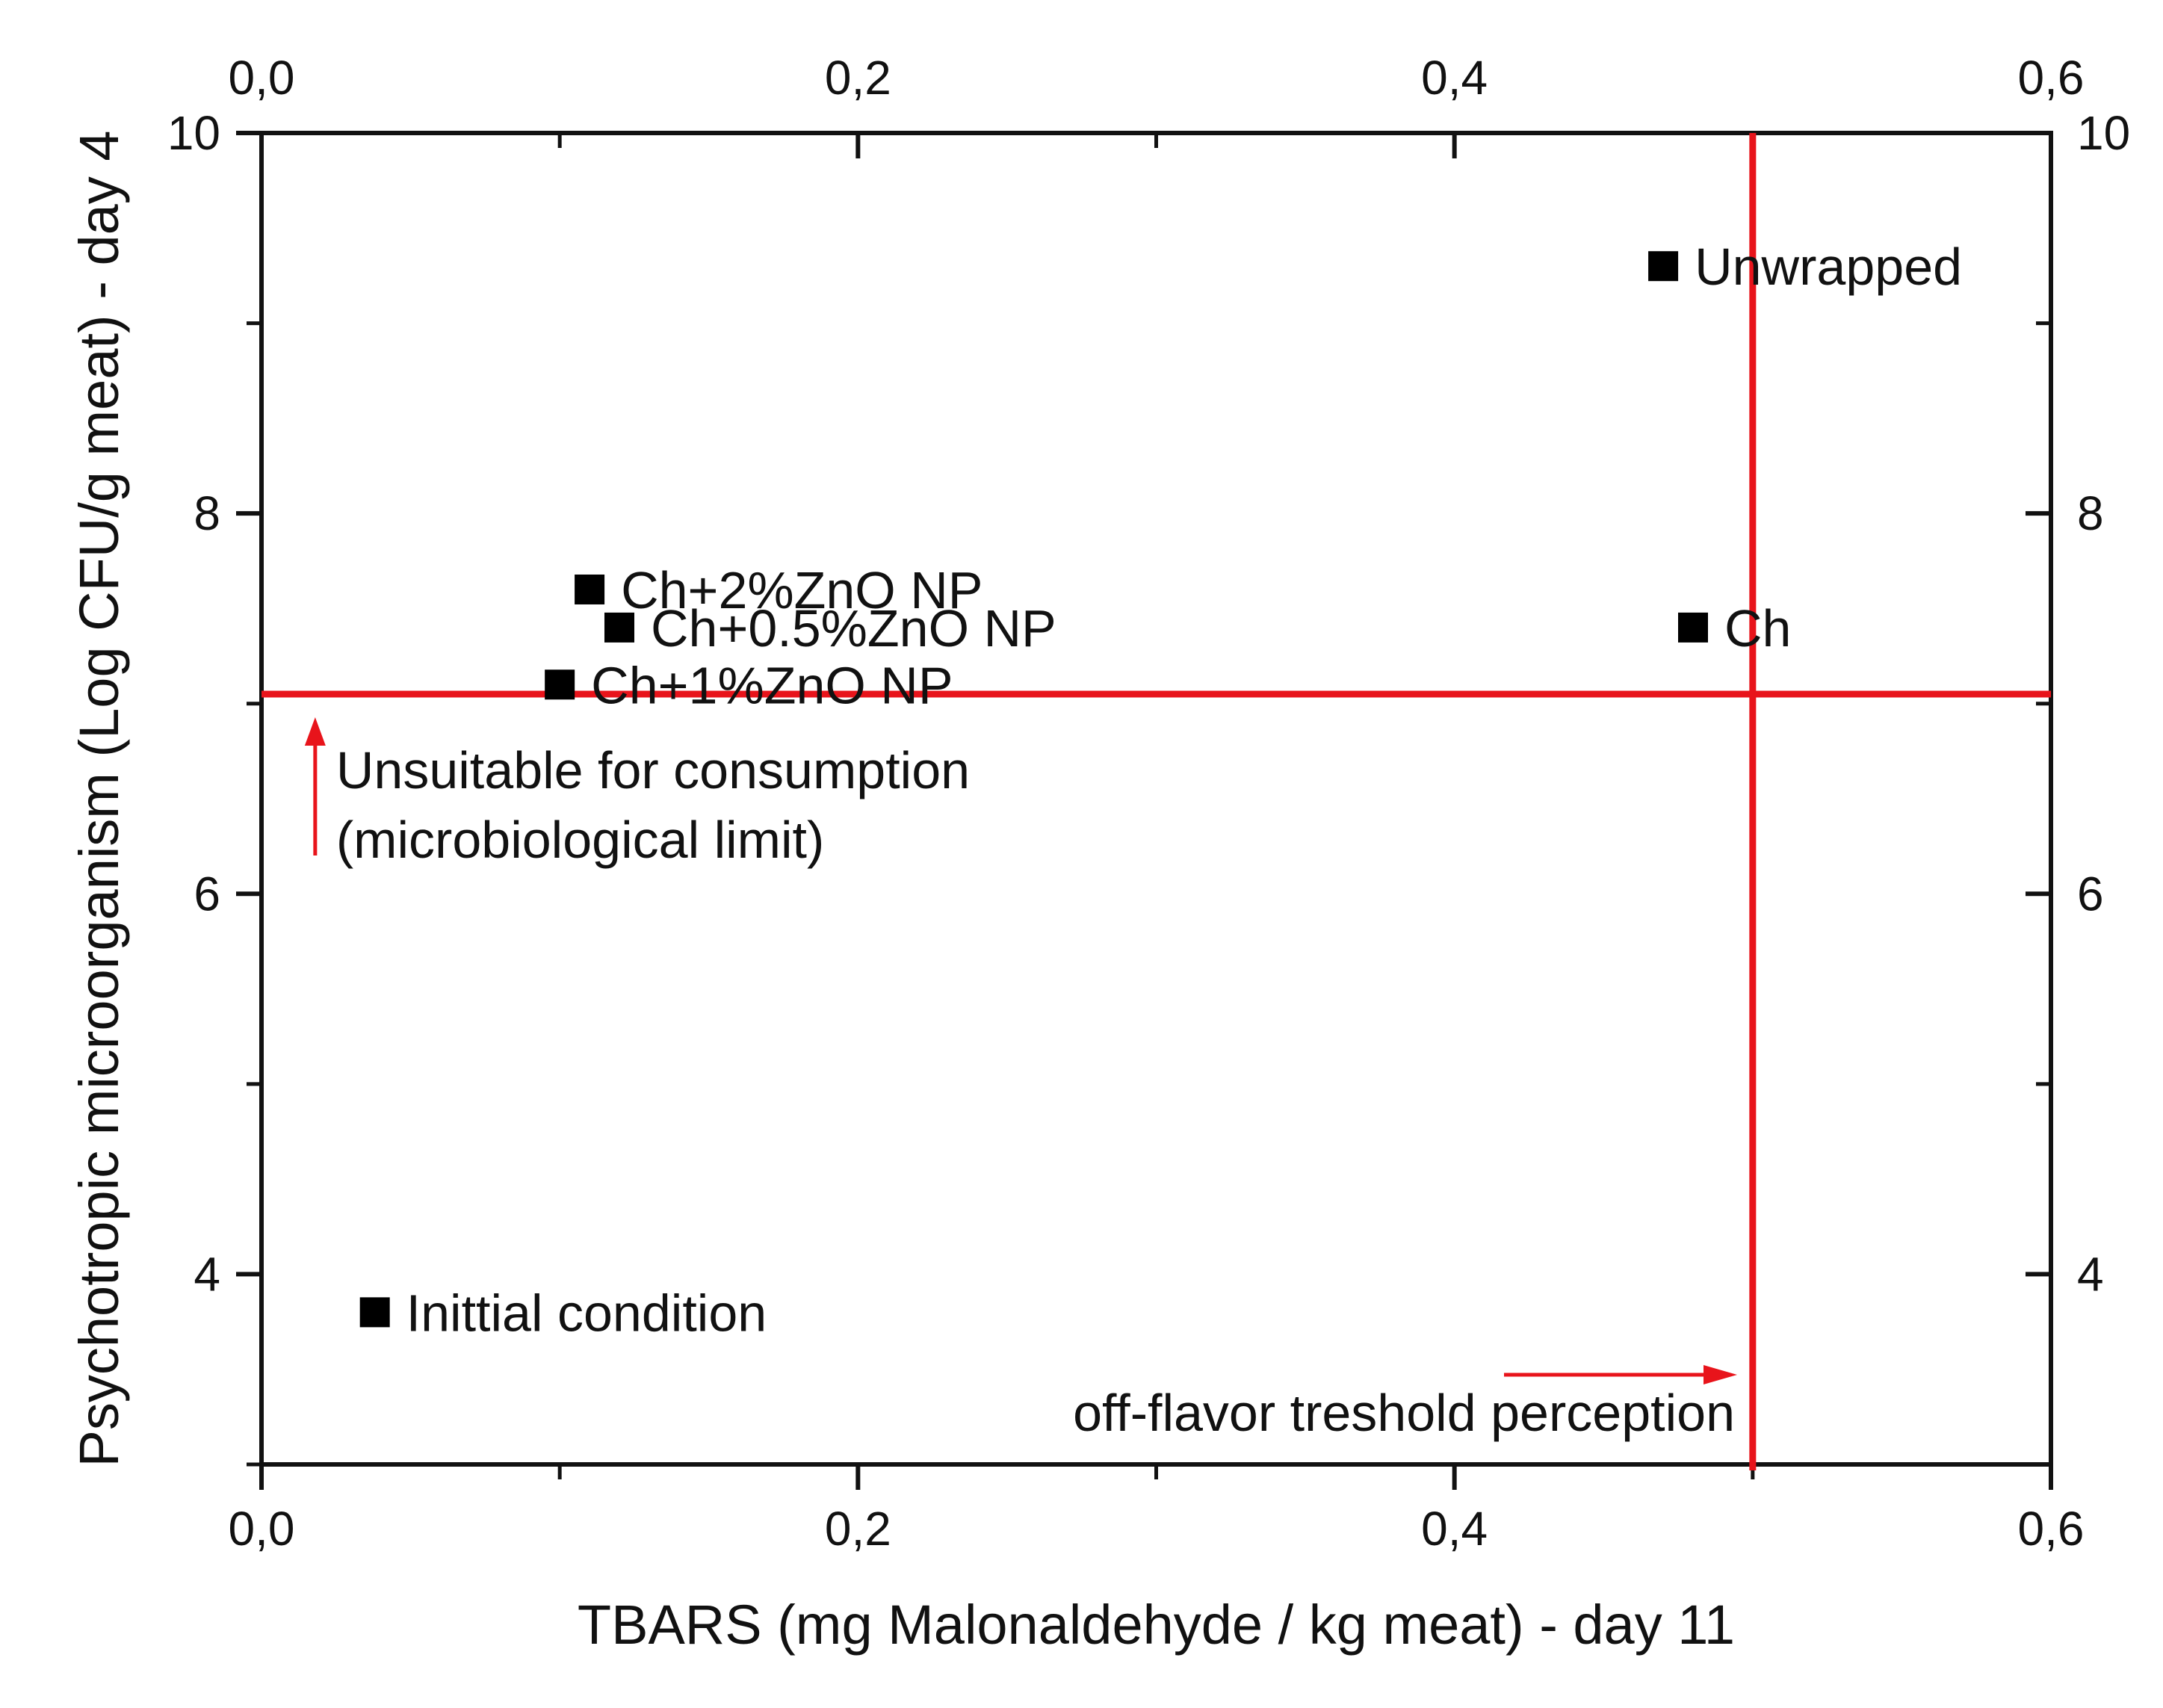  What do you see at coordinates (587, 1313) in the screenshot?
I see `data-point-label: Inittial condition` at bounding box center [587, 1313].